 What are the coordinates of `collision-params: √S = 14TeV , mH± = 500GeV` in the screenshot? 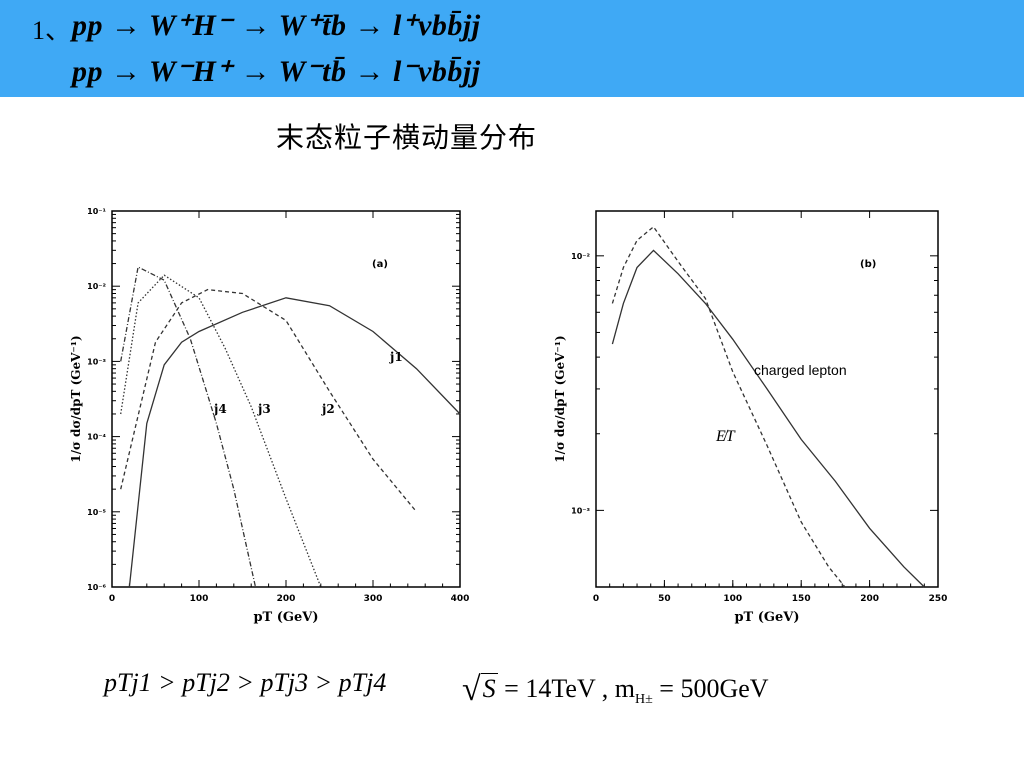 It's located at (615, 688).